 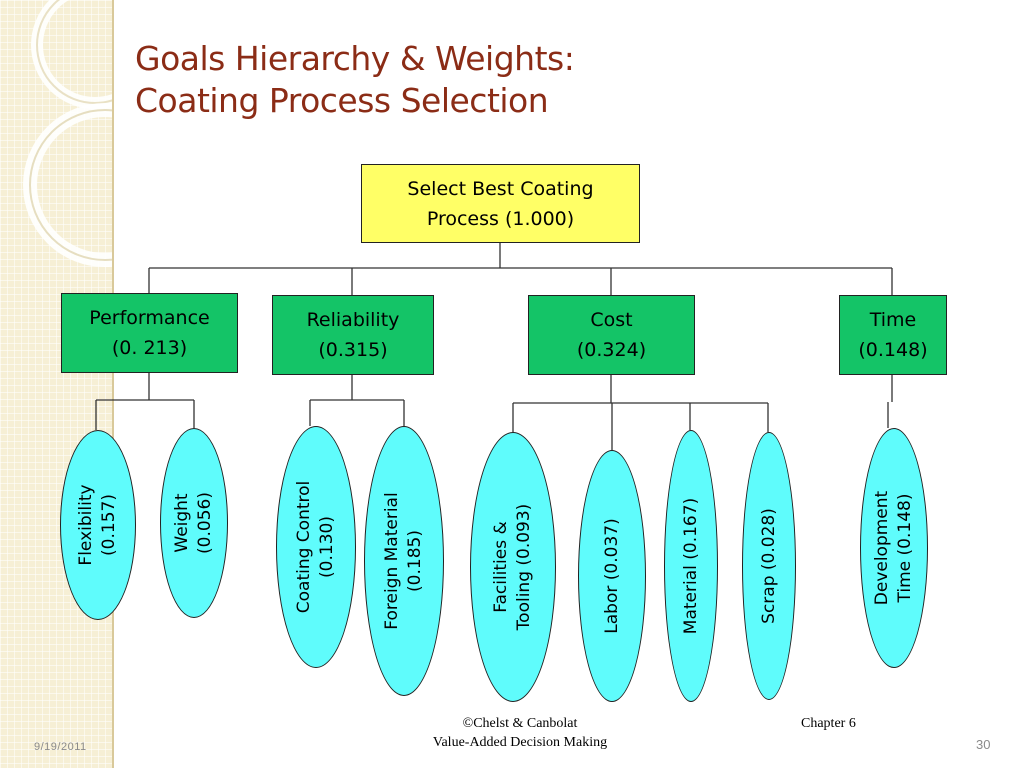 What do you see at coordinates (611, 320) in the screenshot?
I see `criterion-label: Cost` at bounding box center [611, 320].